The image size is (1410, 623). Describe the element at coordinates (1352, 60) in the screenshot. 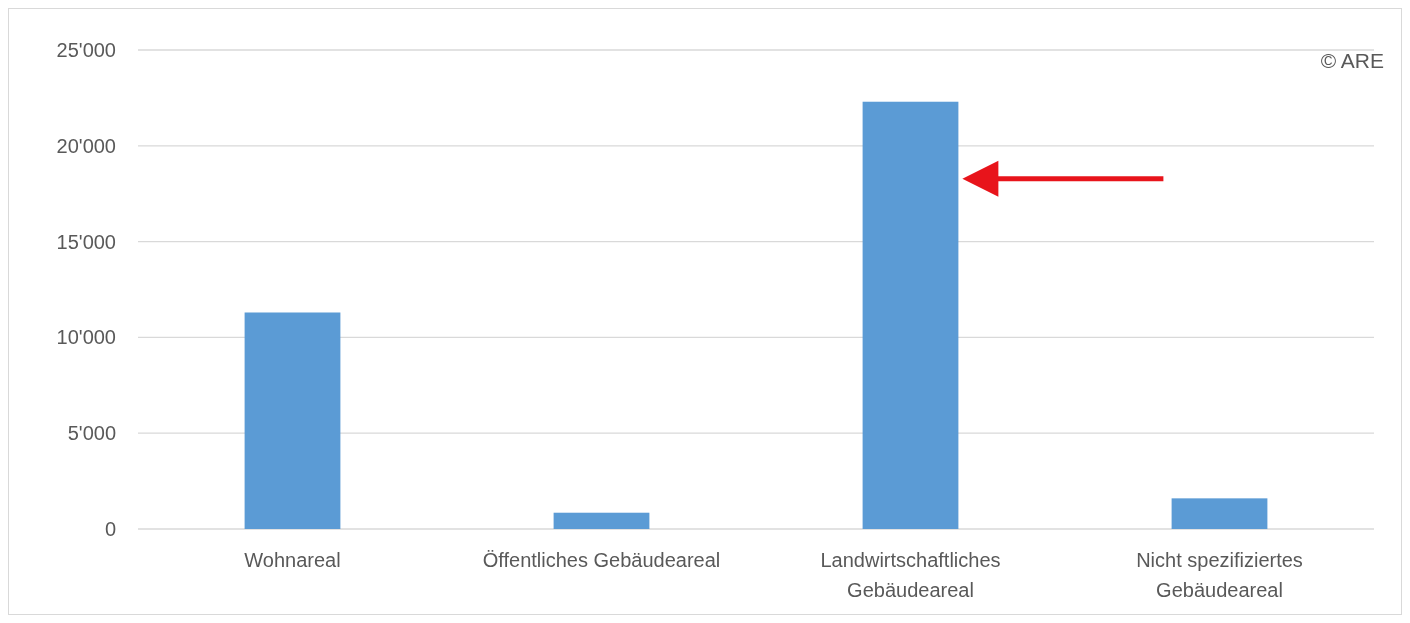

I see `annotation: © ARE` at that location.